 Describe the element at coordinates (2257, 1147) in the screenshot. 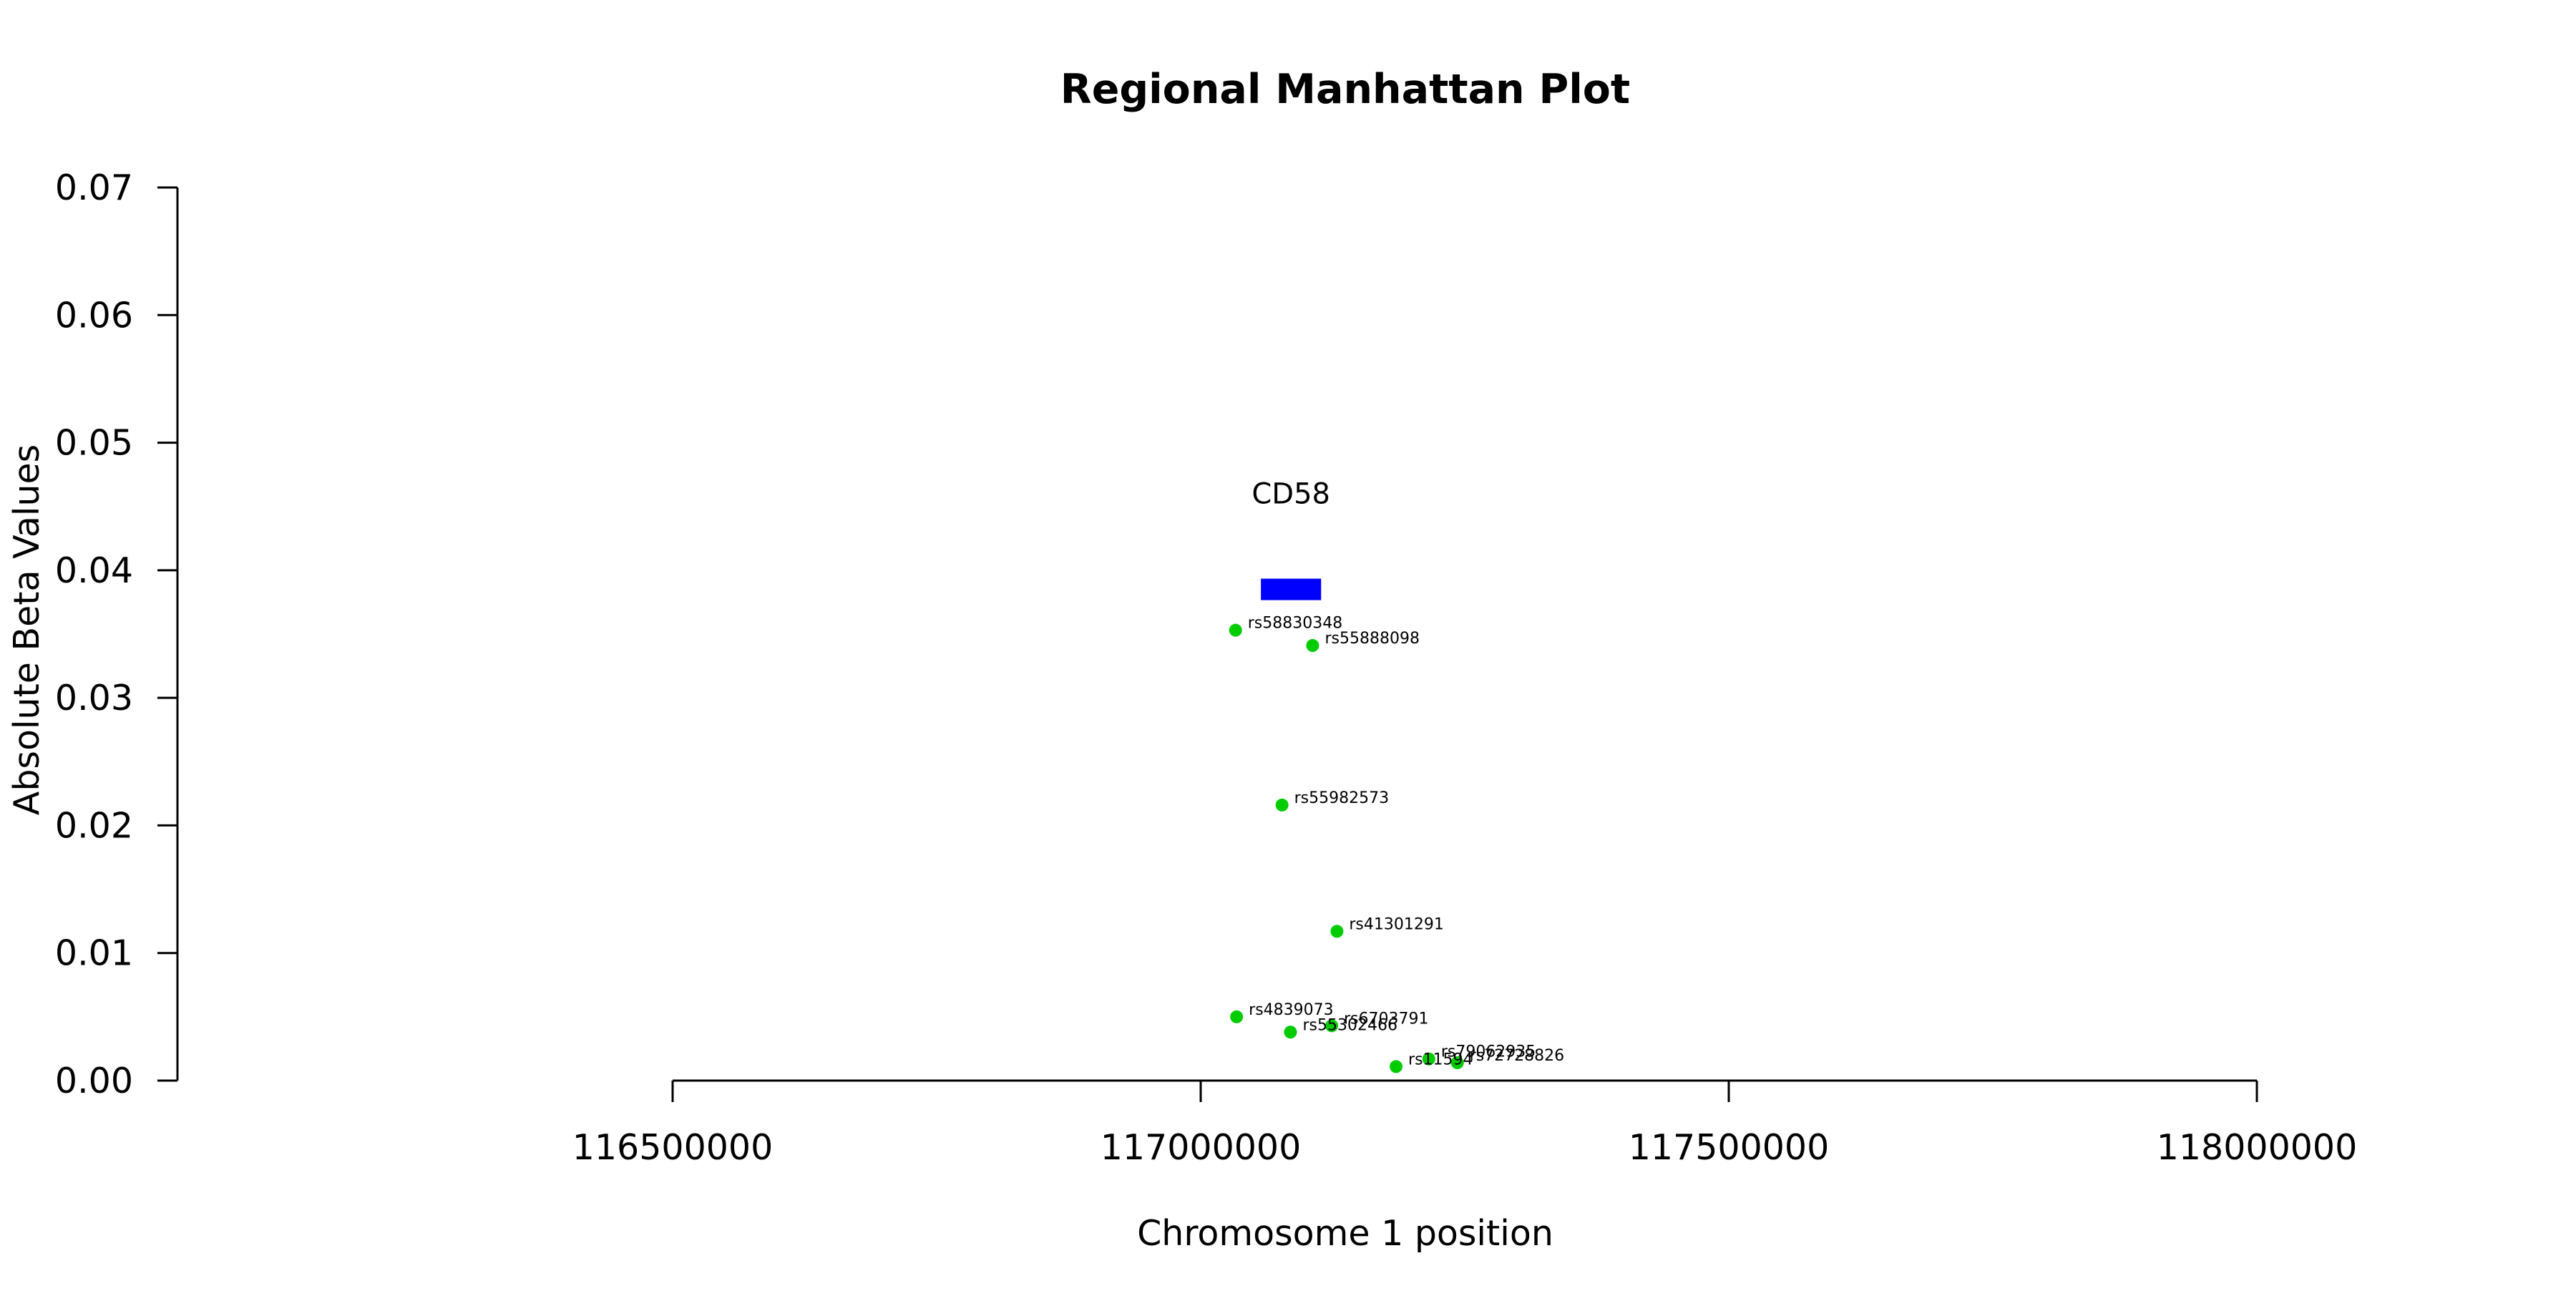

I see `x-tick-label: 118000000` at that location.